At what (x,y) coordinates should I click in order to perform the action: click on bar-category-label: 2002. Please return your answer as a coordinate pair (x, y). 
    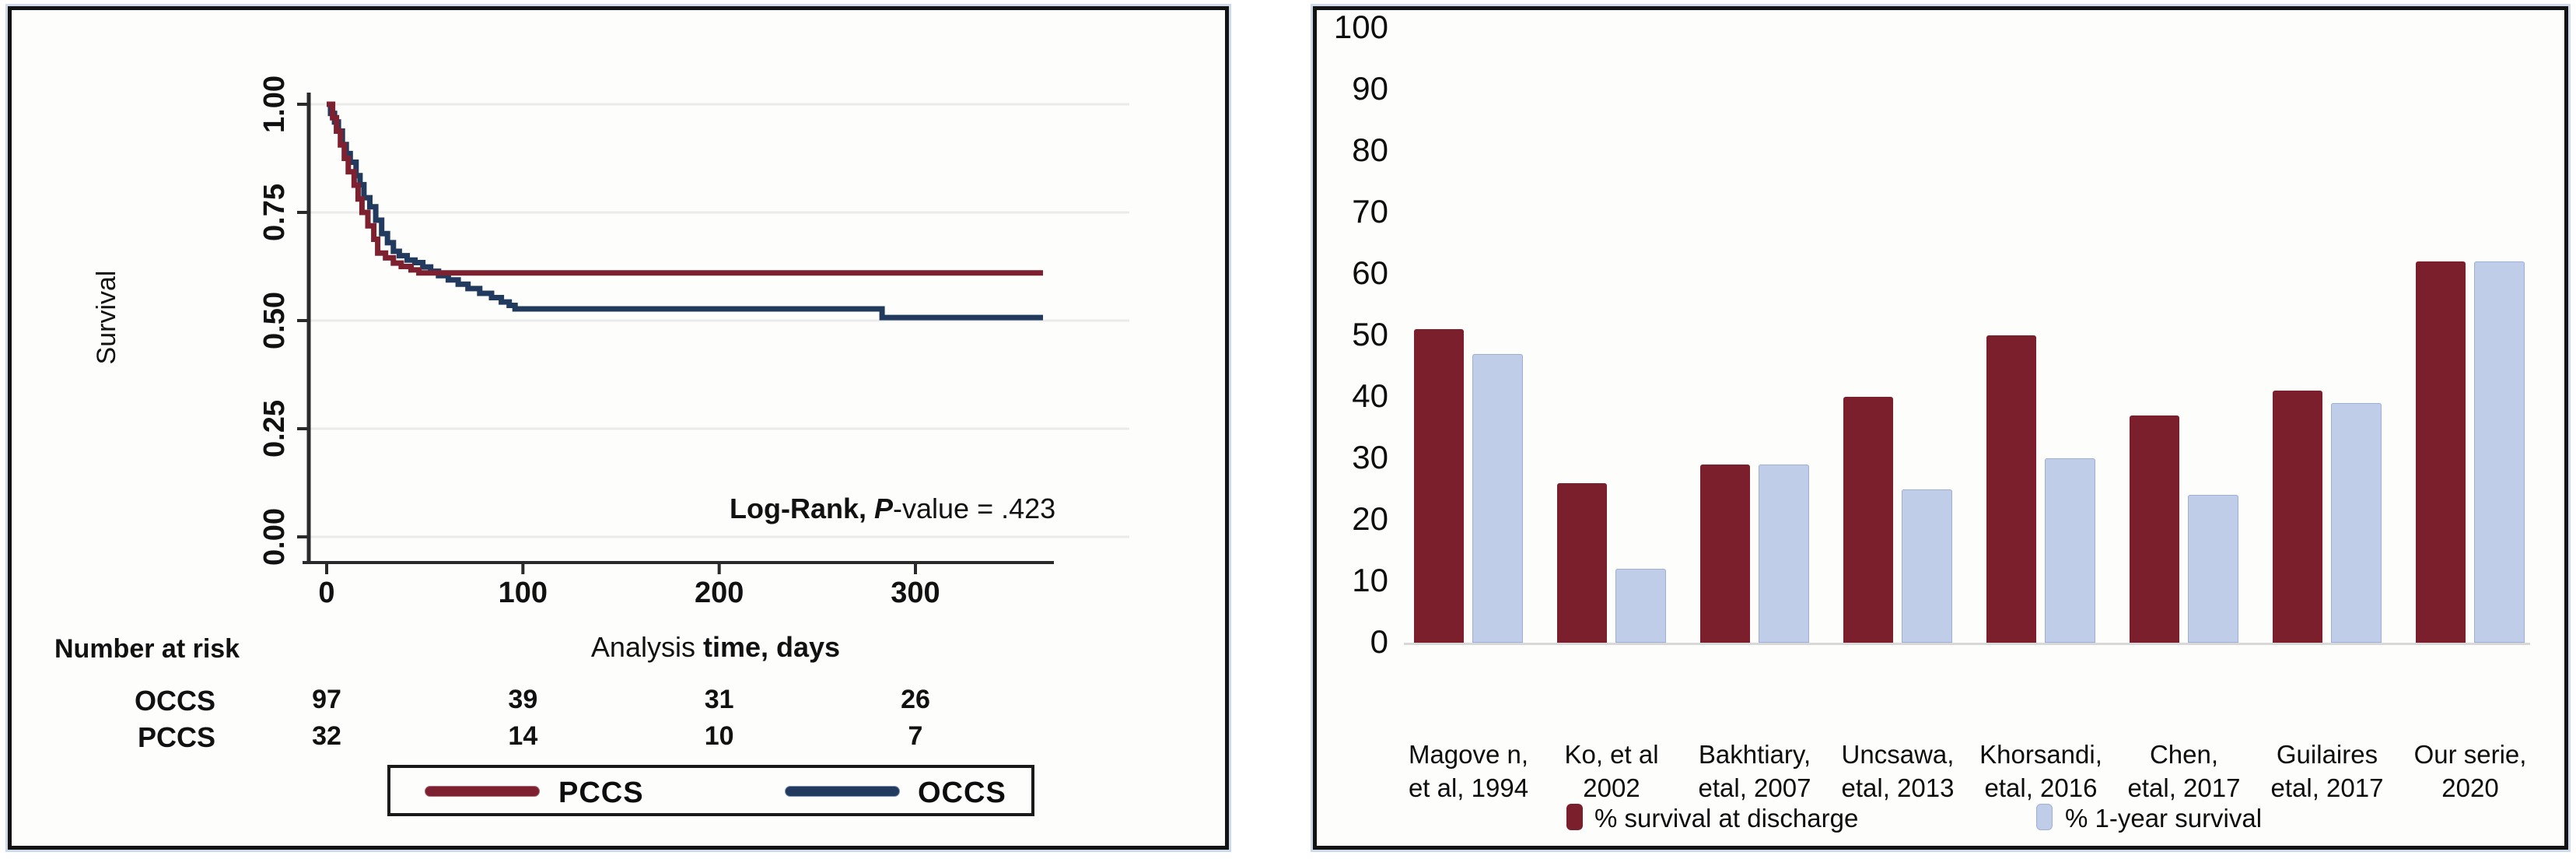
    Looking at the image, I should click on (1612, 787).